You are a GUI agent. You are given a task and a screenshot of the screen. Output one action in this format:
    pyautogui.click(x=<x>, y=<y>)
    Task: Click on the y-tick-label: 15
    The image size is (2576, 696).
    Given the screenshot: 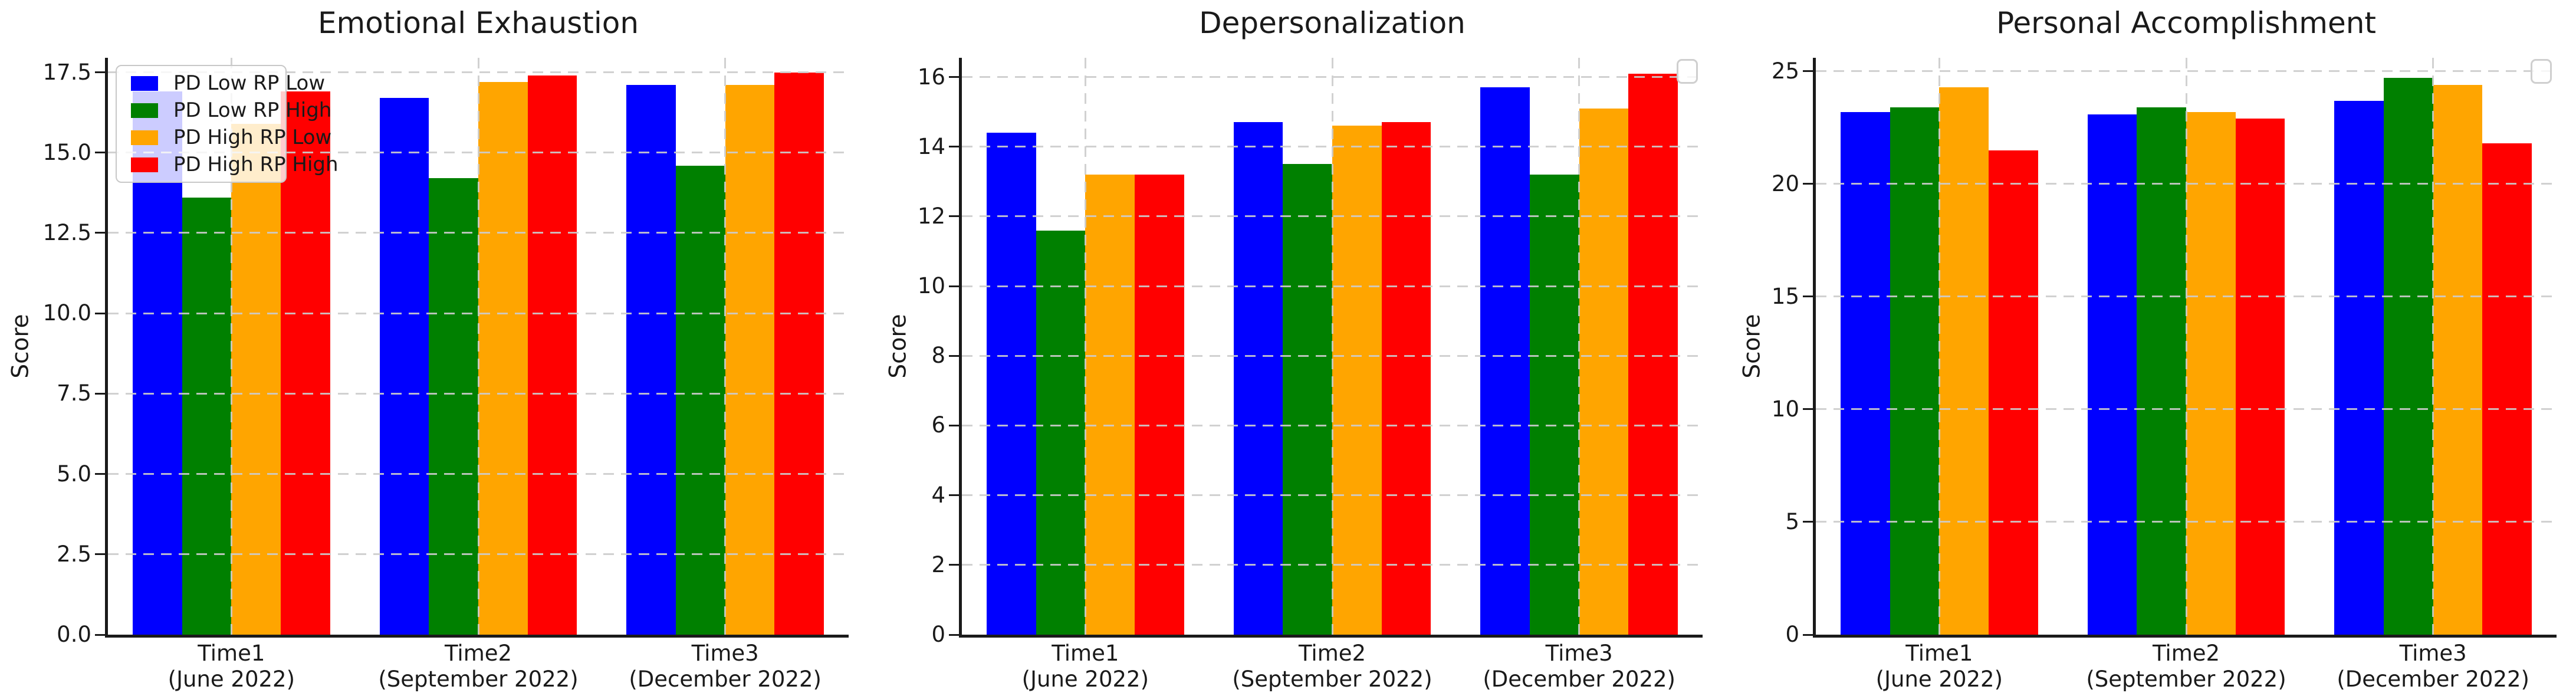 What is the action you would take?
    pyautogui.click(x=1785, y=296)
    